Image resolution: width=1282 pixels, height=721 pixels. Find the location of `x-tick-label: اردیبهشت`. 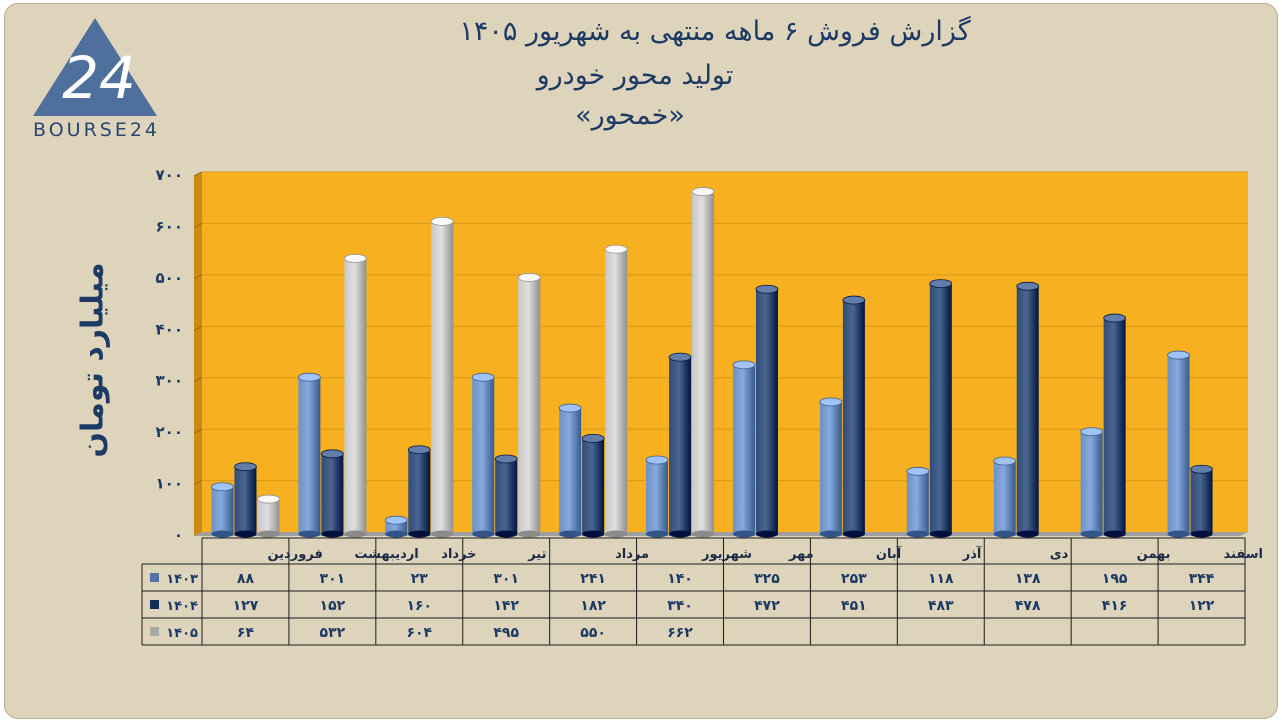

x-tick-label: اردیبهشت is located at coordinates (386, 554).